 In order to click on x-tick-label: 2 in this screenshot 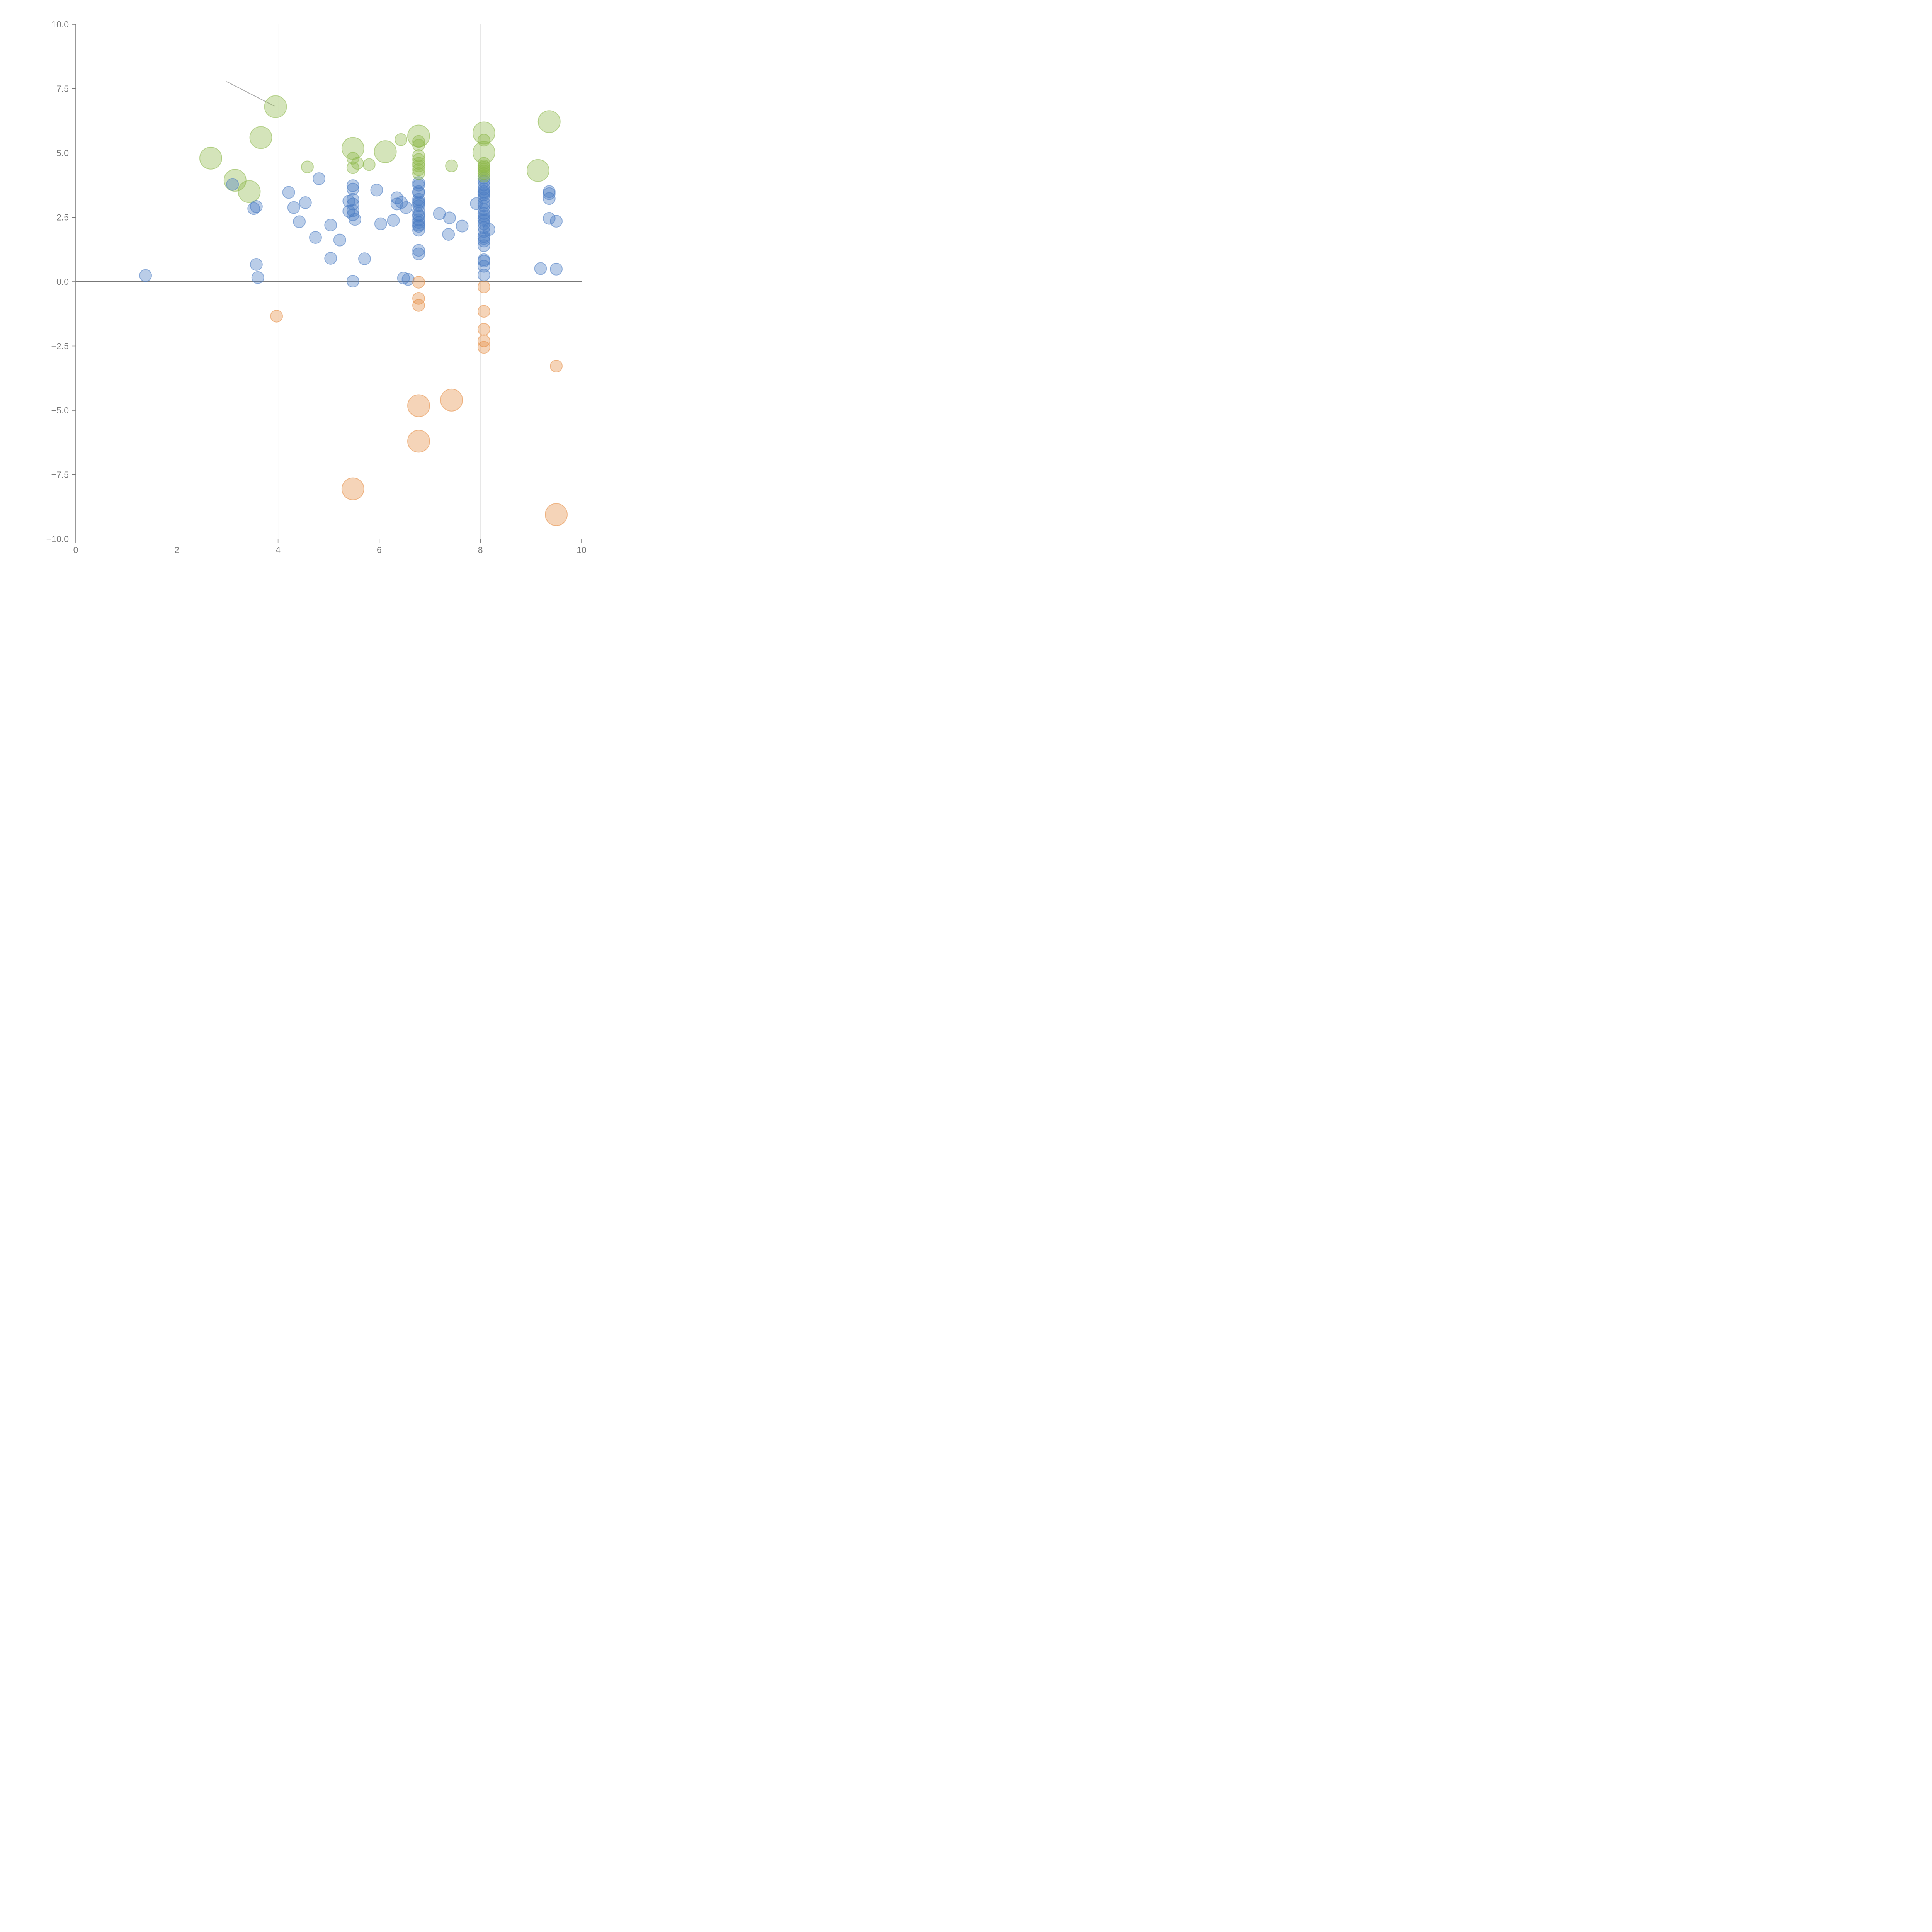, I will do `click(176, 550)`.